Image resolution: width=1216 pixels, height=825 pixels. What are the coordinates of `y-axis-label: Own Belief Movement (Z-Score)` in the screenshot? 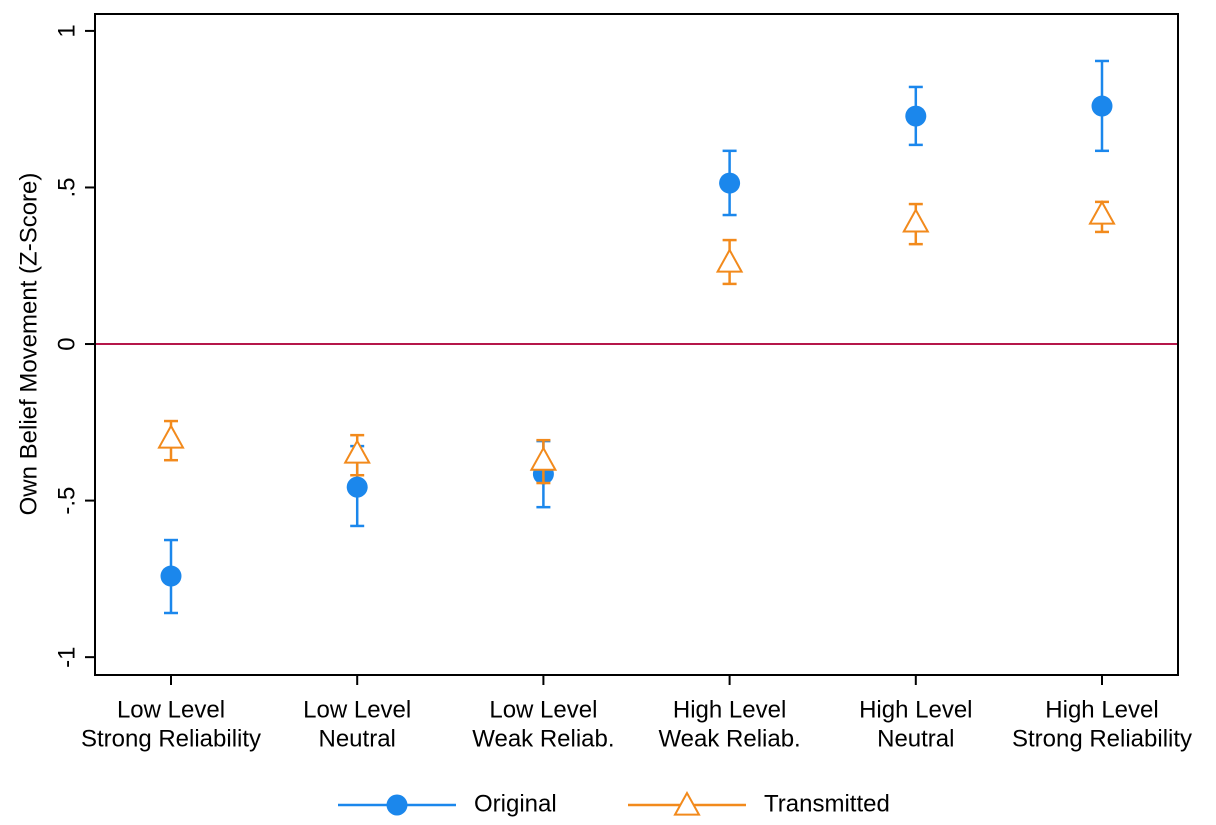 It's located at (28, 344).